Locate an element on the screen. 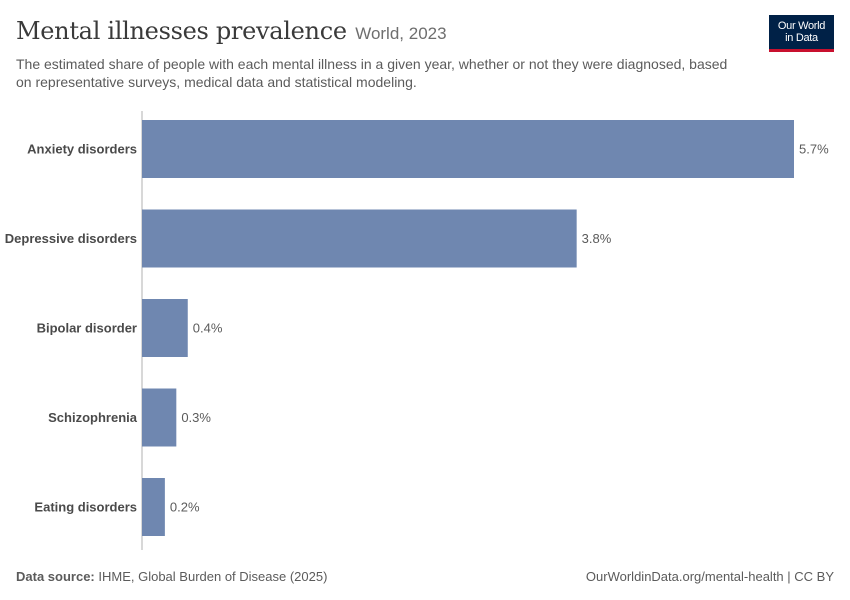  logo-line-1: Our World is located at coordinates (801, 26).